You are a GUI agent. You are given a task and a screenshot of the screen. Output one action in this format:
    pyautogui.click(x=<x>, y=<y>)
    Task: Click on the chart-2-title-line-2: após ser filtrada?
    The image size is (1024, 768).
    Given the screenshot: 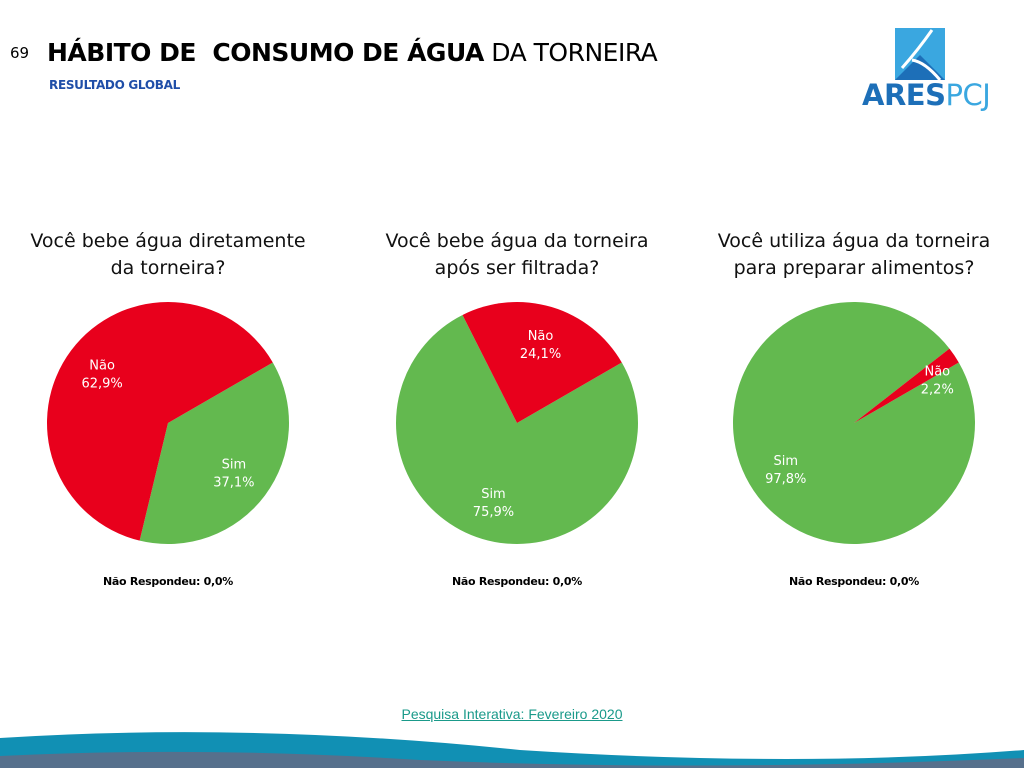 What is the action you would take?
    pyautogui.click(x=517, y=268)
    